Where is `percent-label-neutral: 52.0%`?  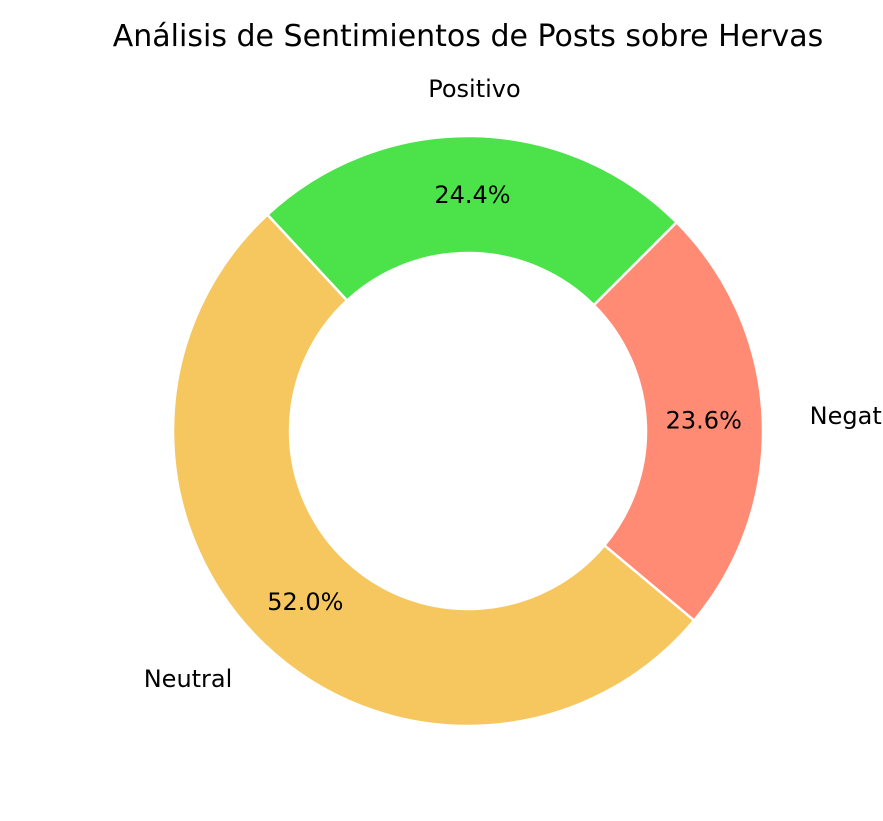
percent-label-neutral: 52.0% is located at coordinates (305, 602).